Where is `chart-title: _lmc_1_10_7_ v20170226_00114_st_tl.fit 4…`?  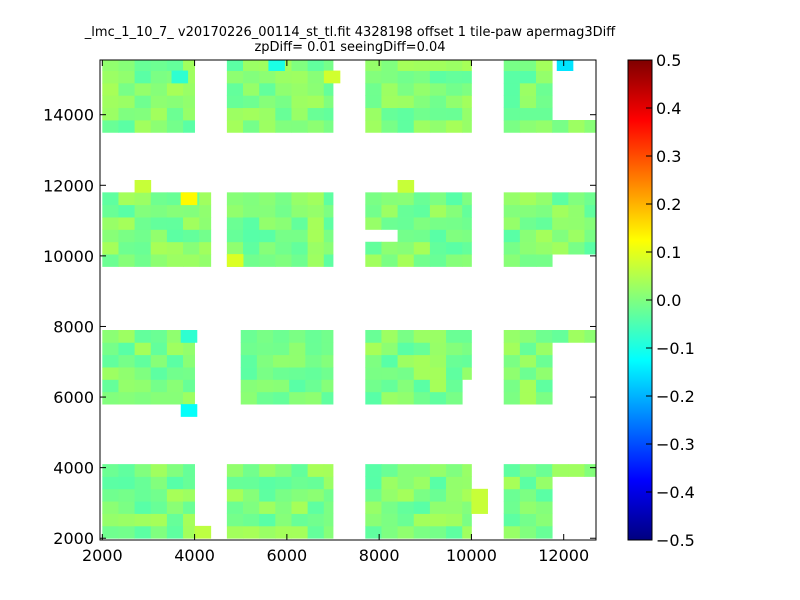
chart-title: _lmc_1_10_7_ v20170226_00114_st_tl.fit 4… is located at coordinates (350, 32).